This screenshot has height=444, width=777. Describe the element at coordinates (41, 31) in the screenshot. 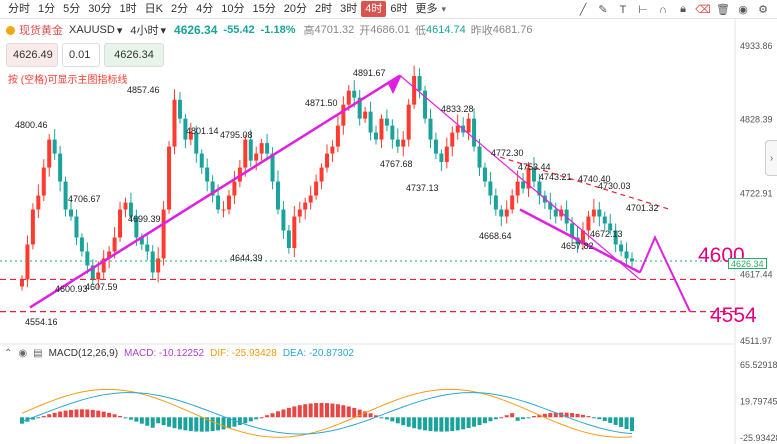

I see `instrument-name: 现货黄金` at that location.